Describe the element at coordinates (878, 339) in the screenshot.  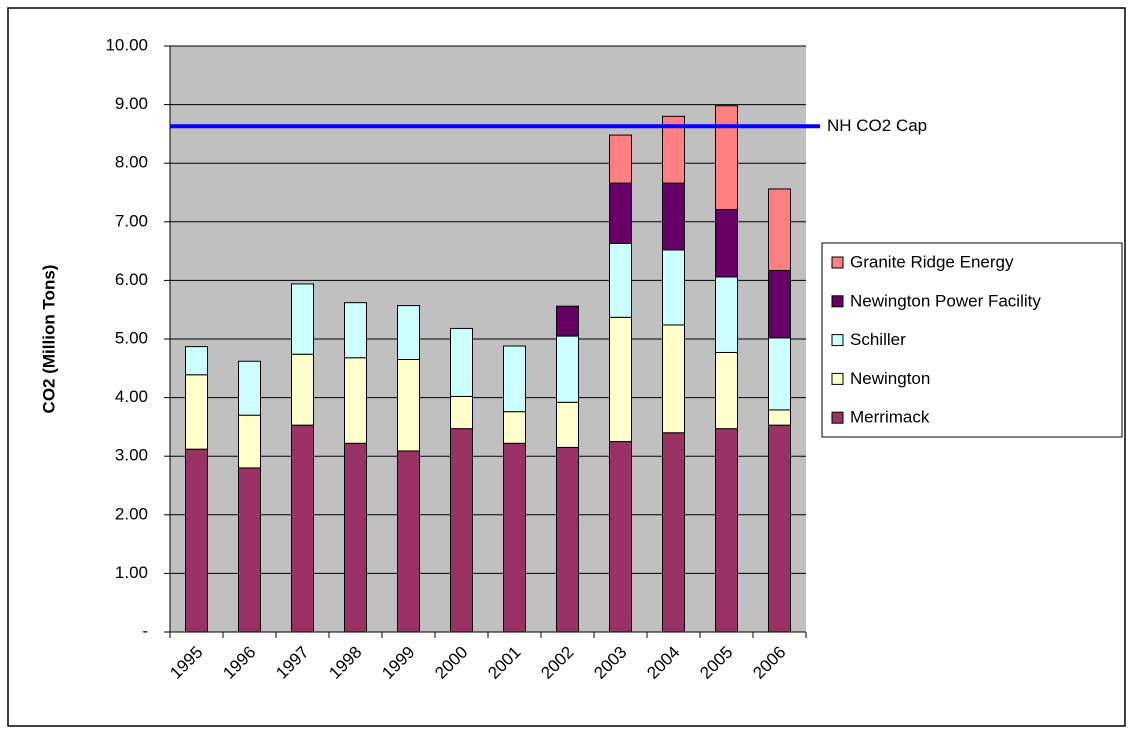
I see `legend-label: Schiller` at that location.